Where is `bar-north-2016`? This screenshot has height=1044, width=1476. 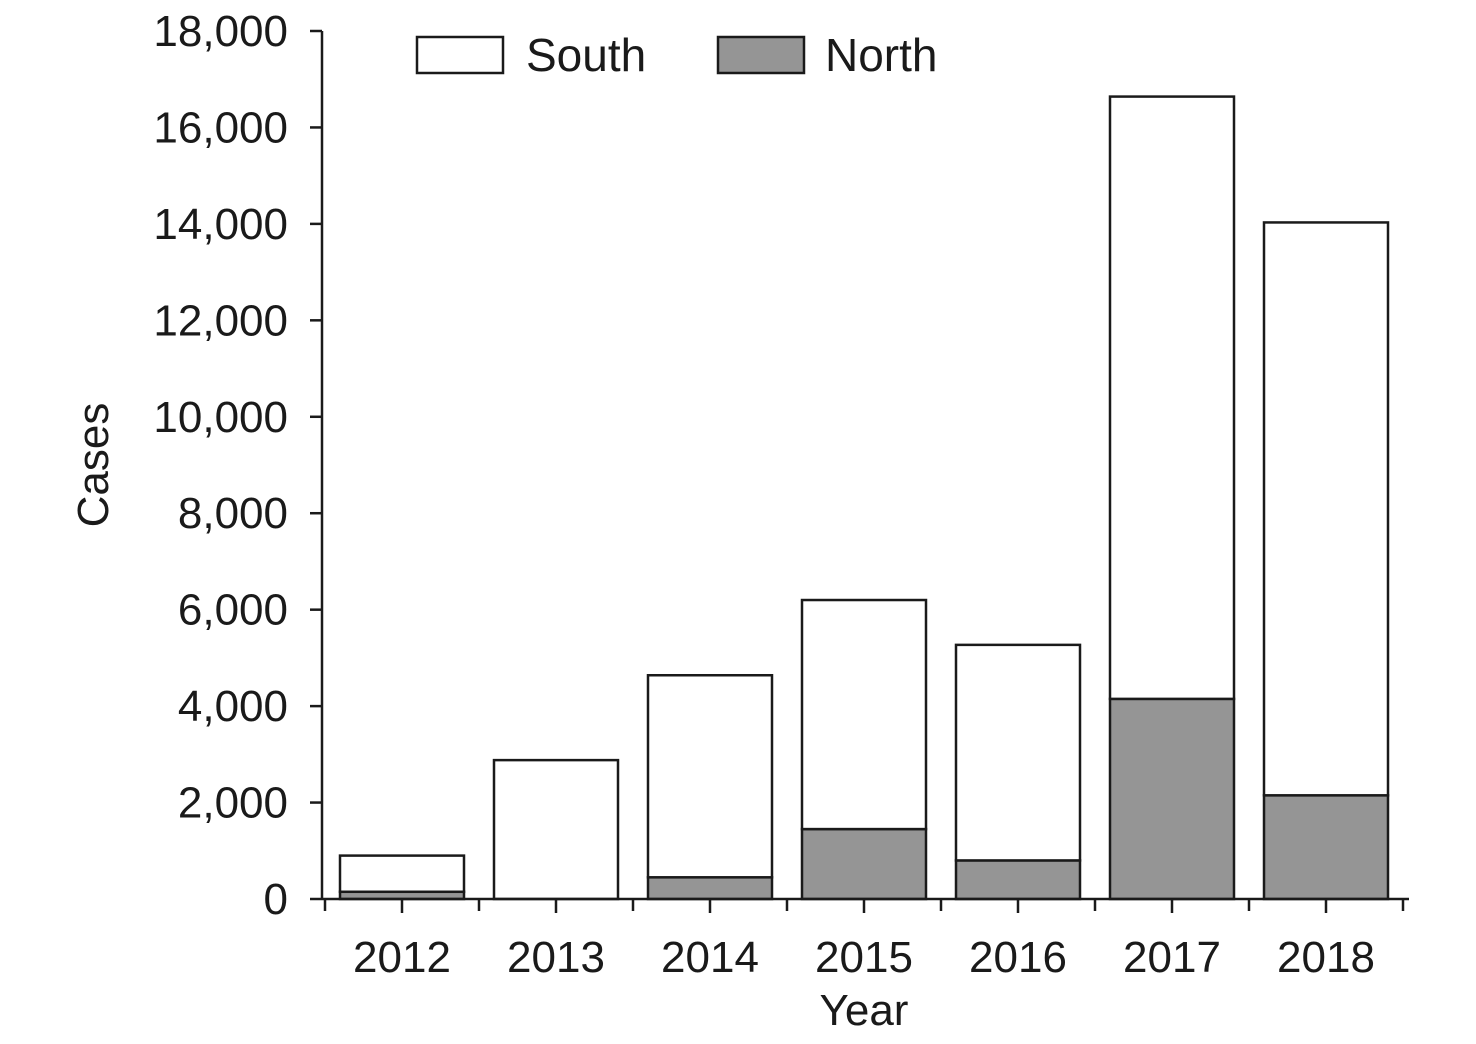 bar-north-2016 is located at coordinates (1018, 880).